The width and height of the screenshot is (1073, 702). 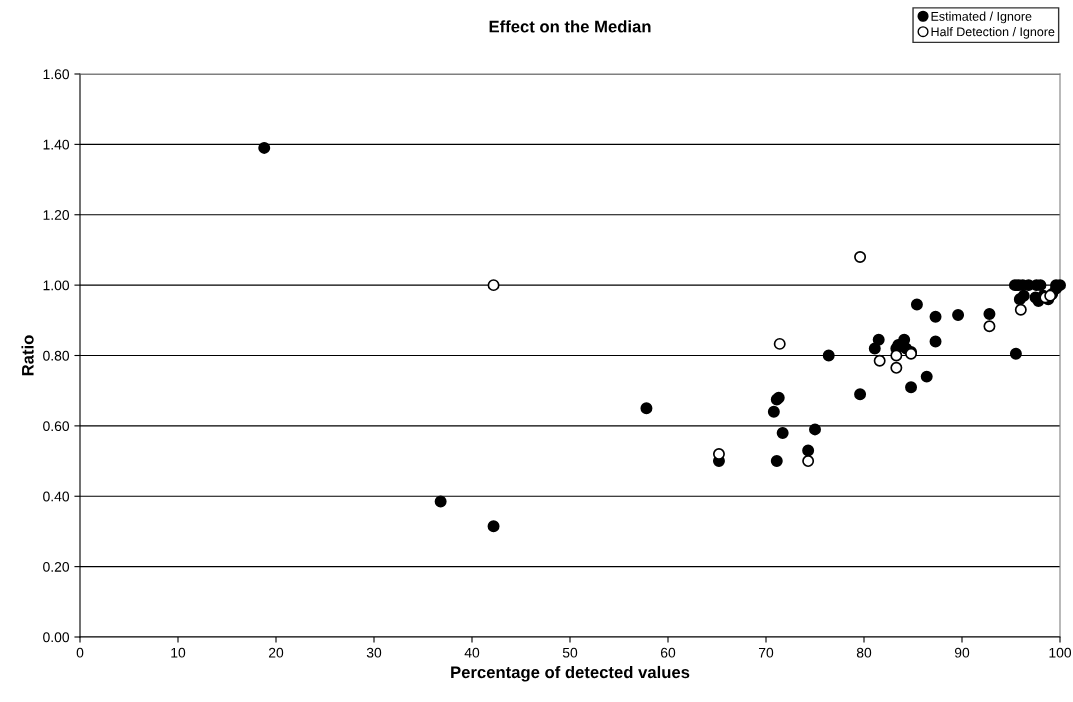 What do you see at coordinates (766, 652) in the screenshot?
I see `x-tick-label: 70` at bounding box center [766, 652].